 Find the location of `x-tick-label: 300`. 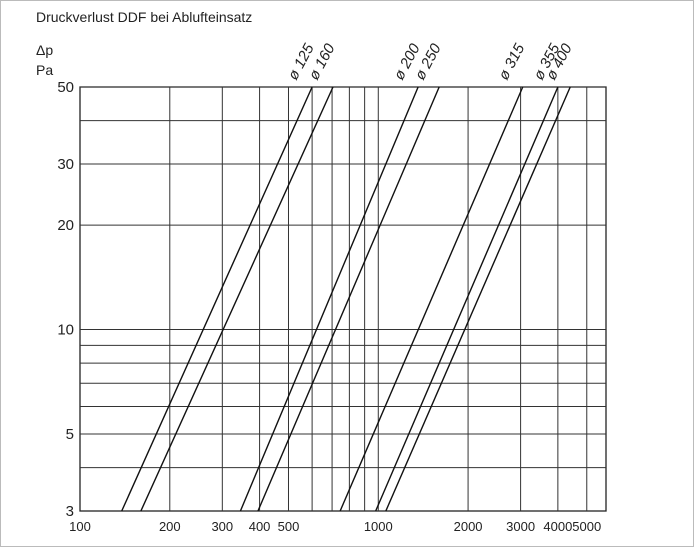

x-tick-label: 300 is located at coordinates (222, 526).